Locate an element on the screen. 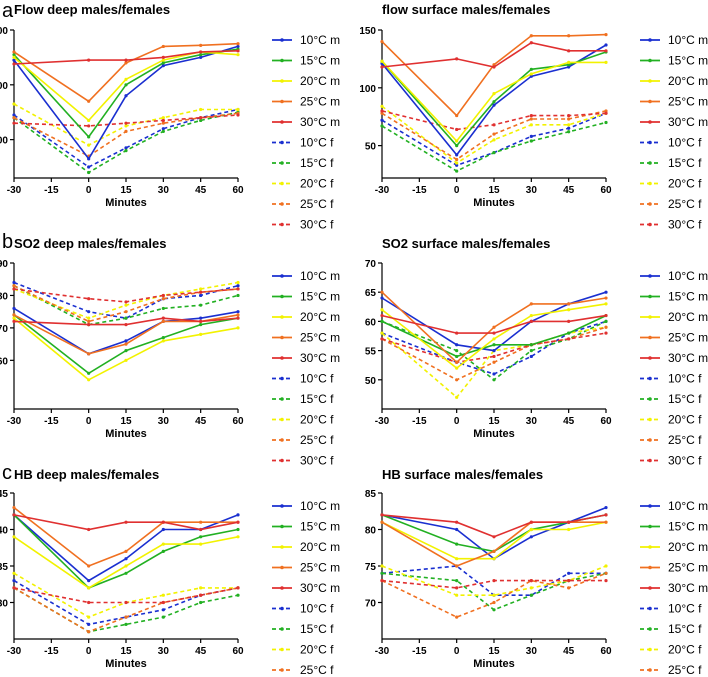 Image resolution: width=708 pixels, height=677 pixels. x-tick-label: 45 is located at coordinates (201, 651).